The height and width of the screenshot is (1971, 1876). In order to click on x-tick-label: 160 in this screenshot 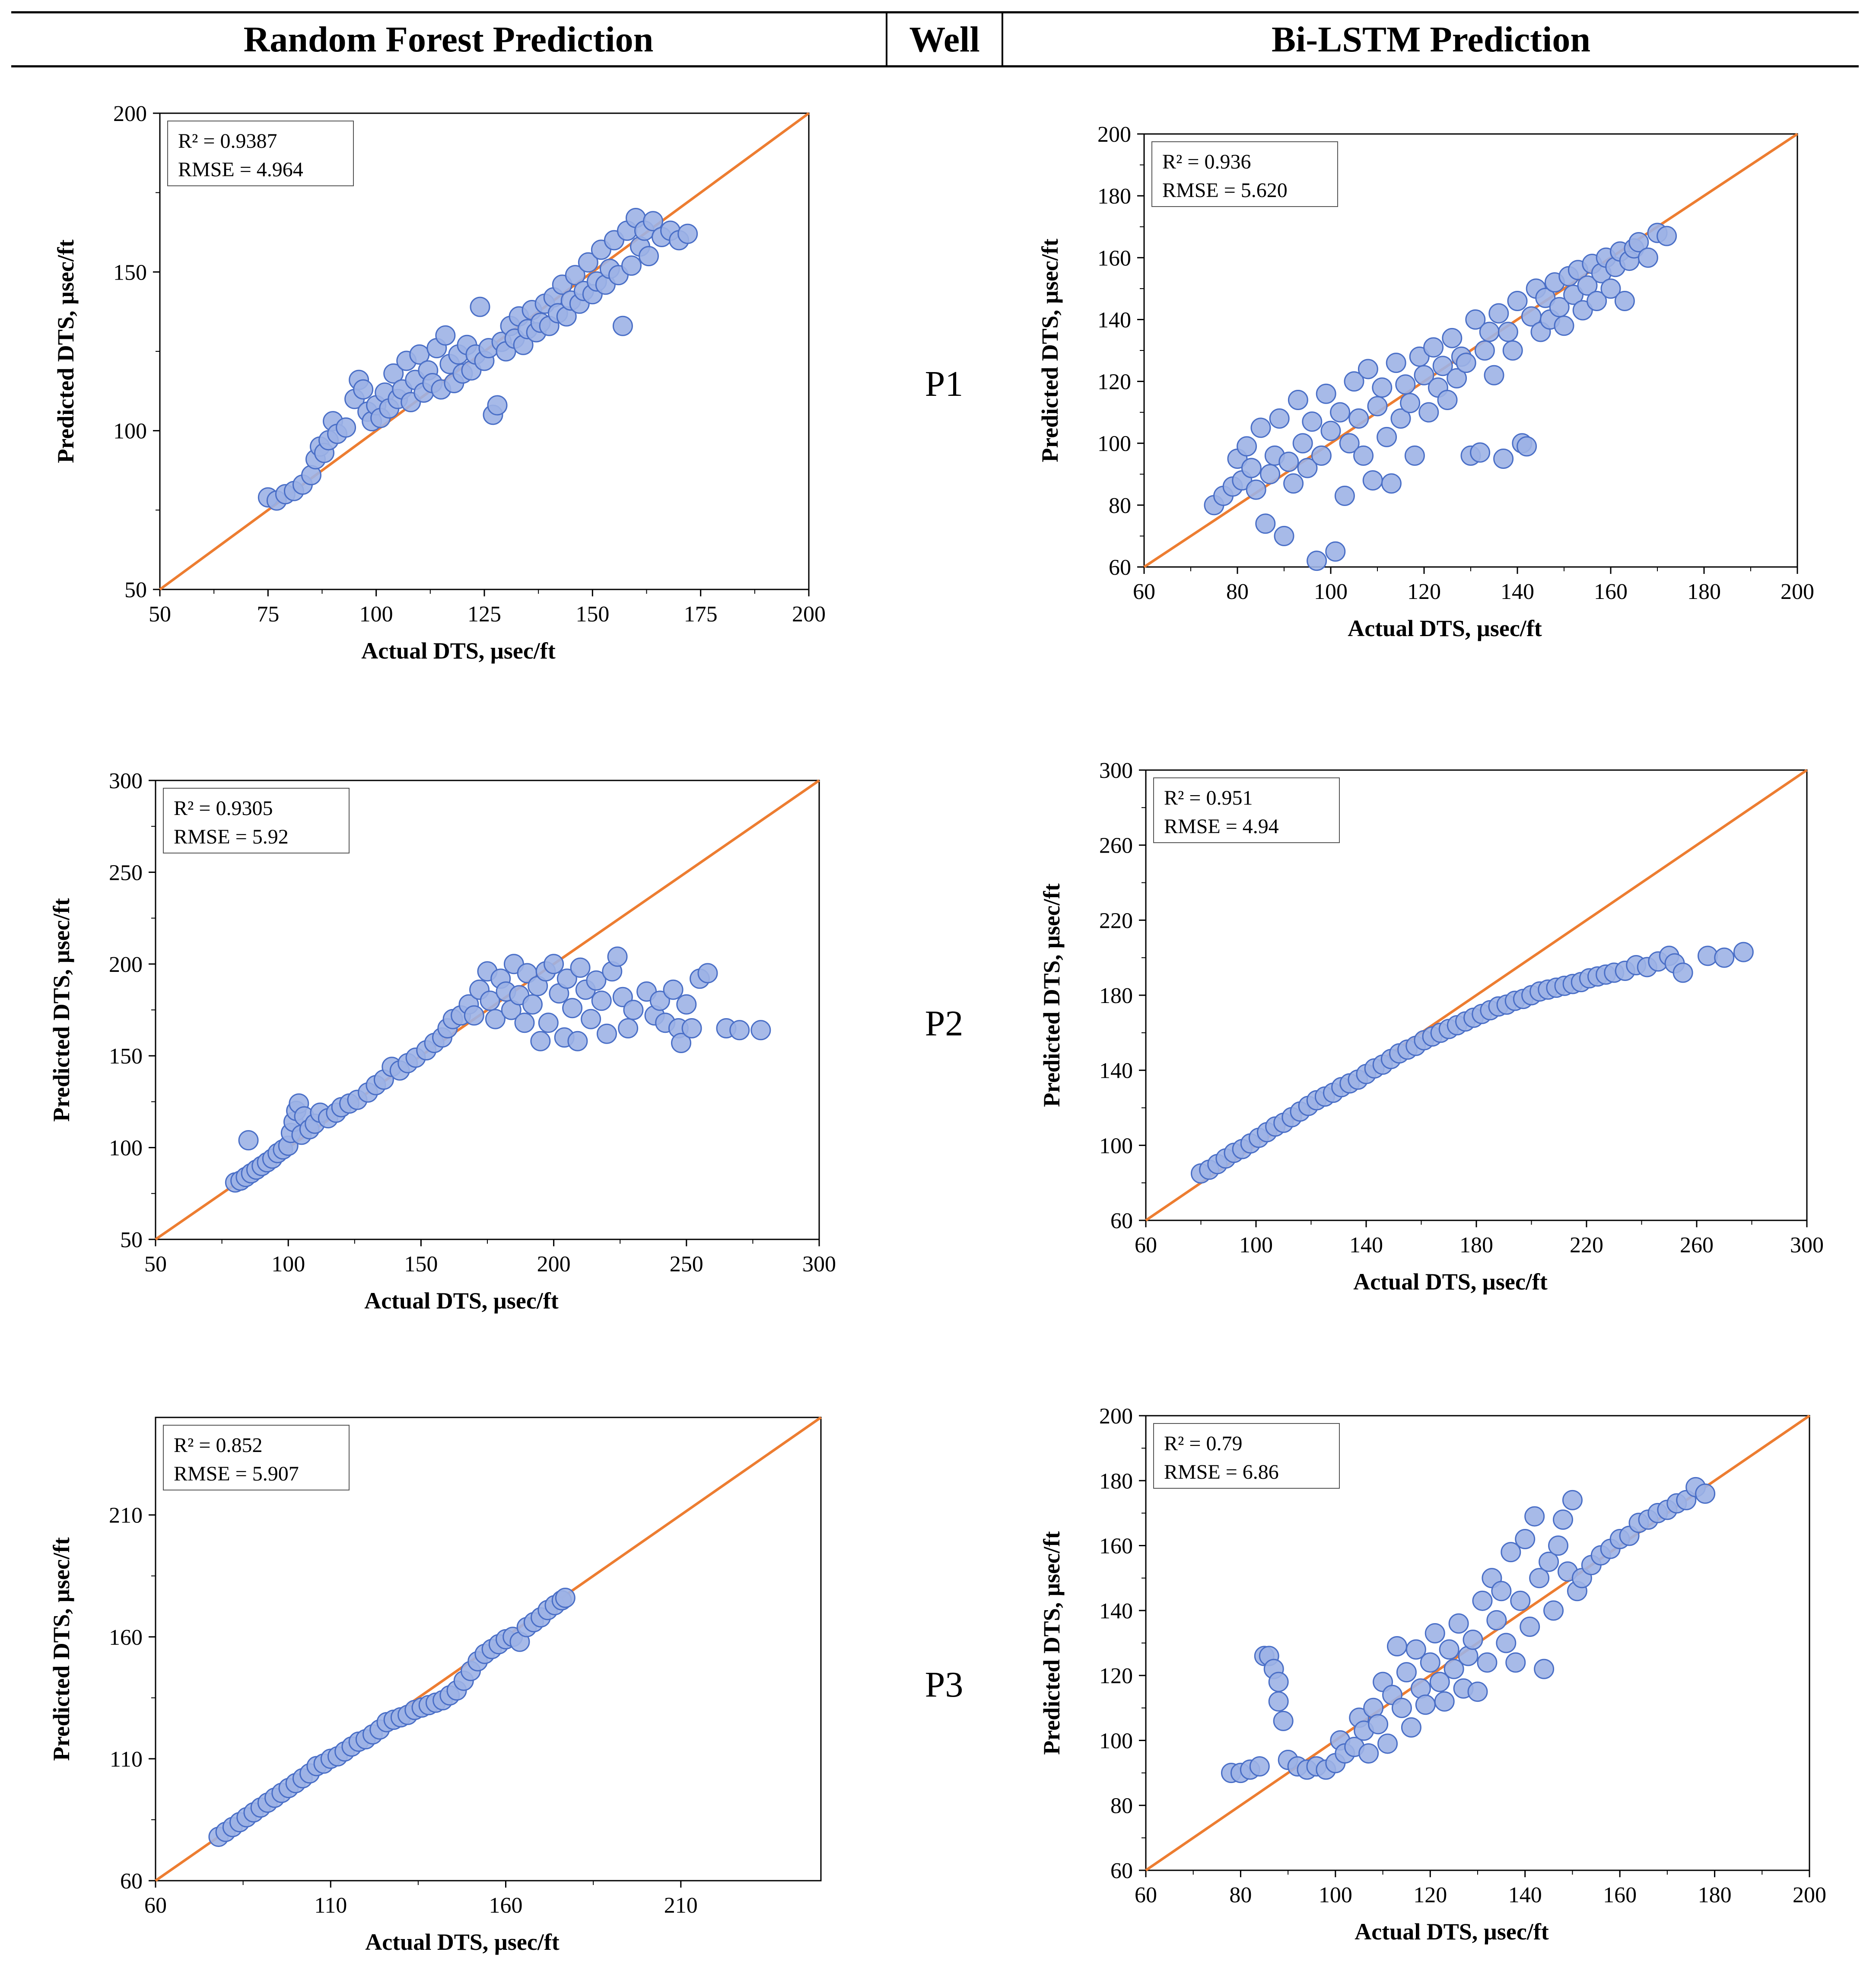, I will do `click(506, 1905)`.